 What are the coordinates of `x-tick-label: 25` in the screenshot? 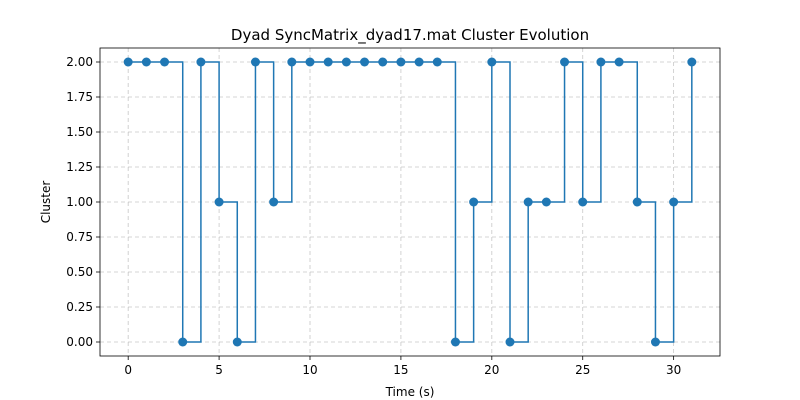 It's located at (582, 370).